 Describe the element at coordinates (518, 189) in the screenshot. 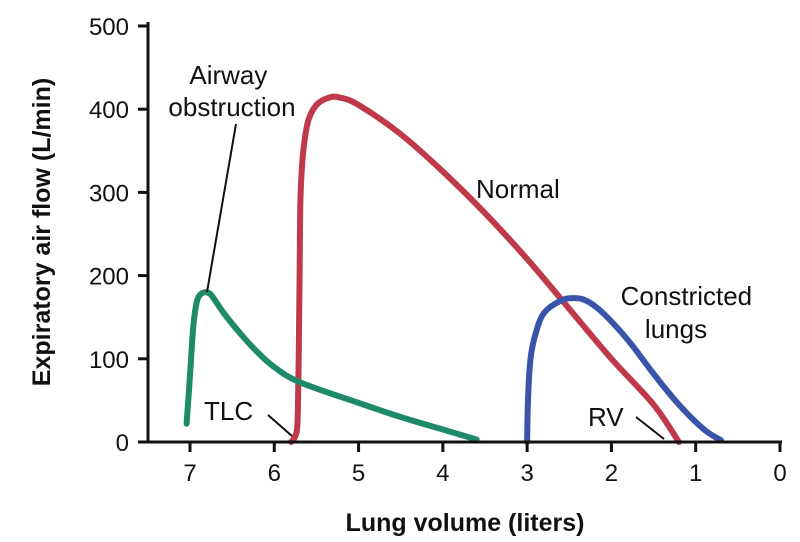

I see `normal-label: Normal` at that location.